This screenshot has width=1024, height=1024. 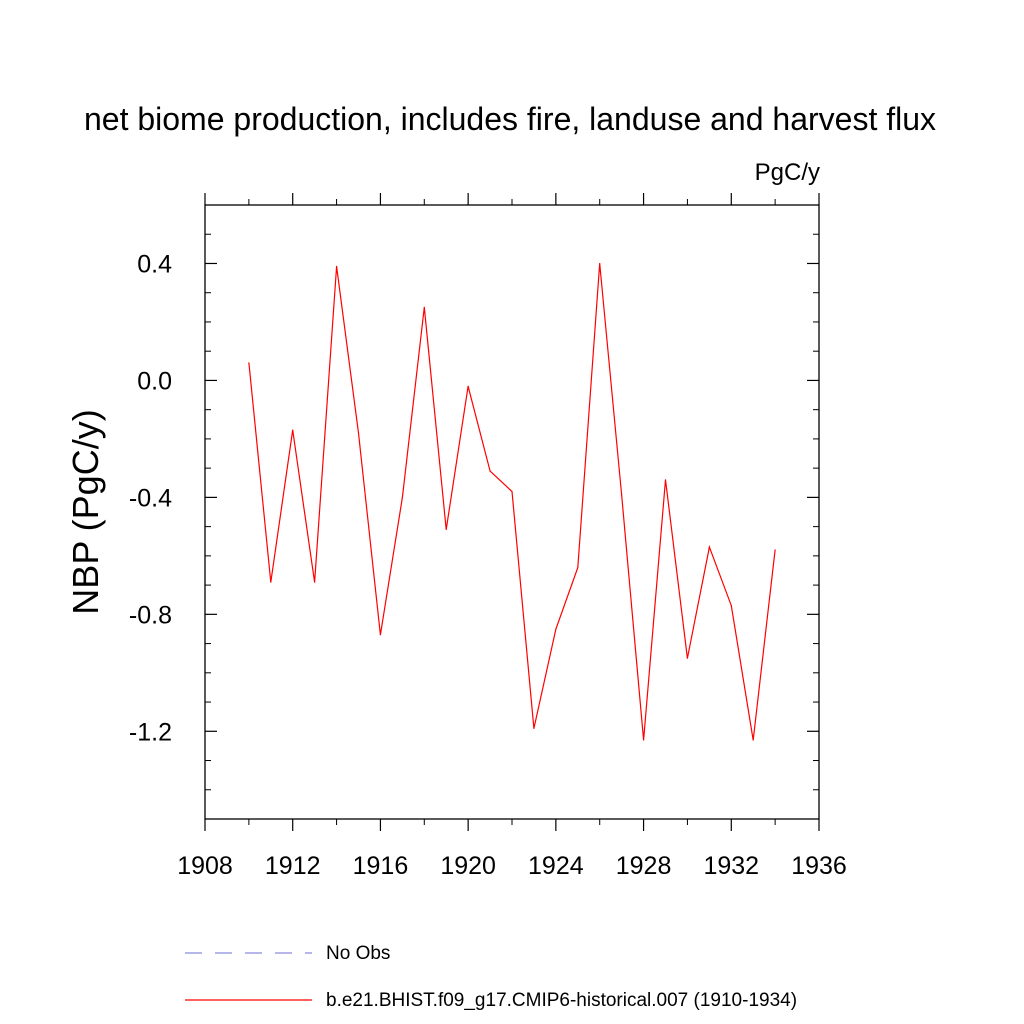 I want to click on y-tick-label: -1.2, so click(x=150, y=732).